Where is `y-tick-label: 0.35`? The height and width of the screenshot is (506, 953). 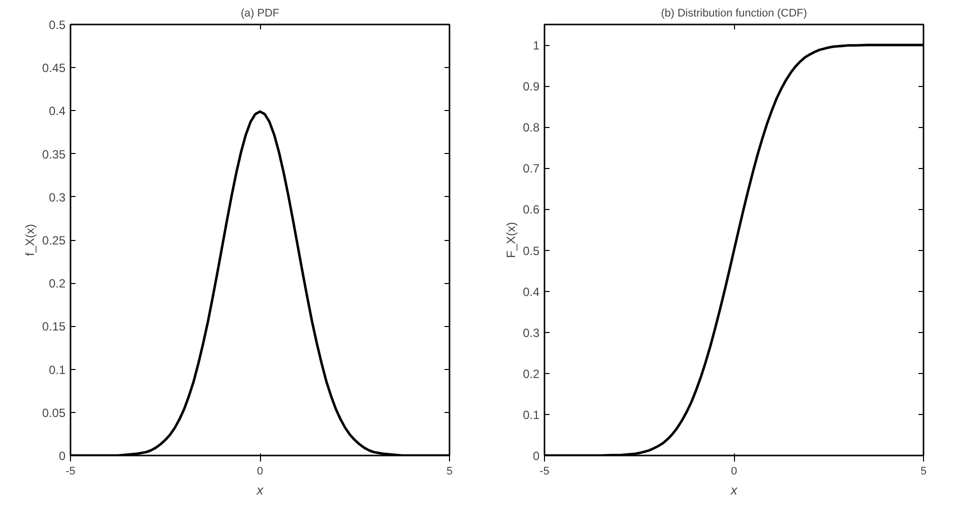 y-tick-label: 0.35 is located at coordinates (54, 154).